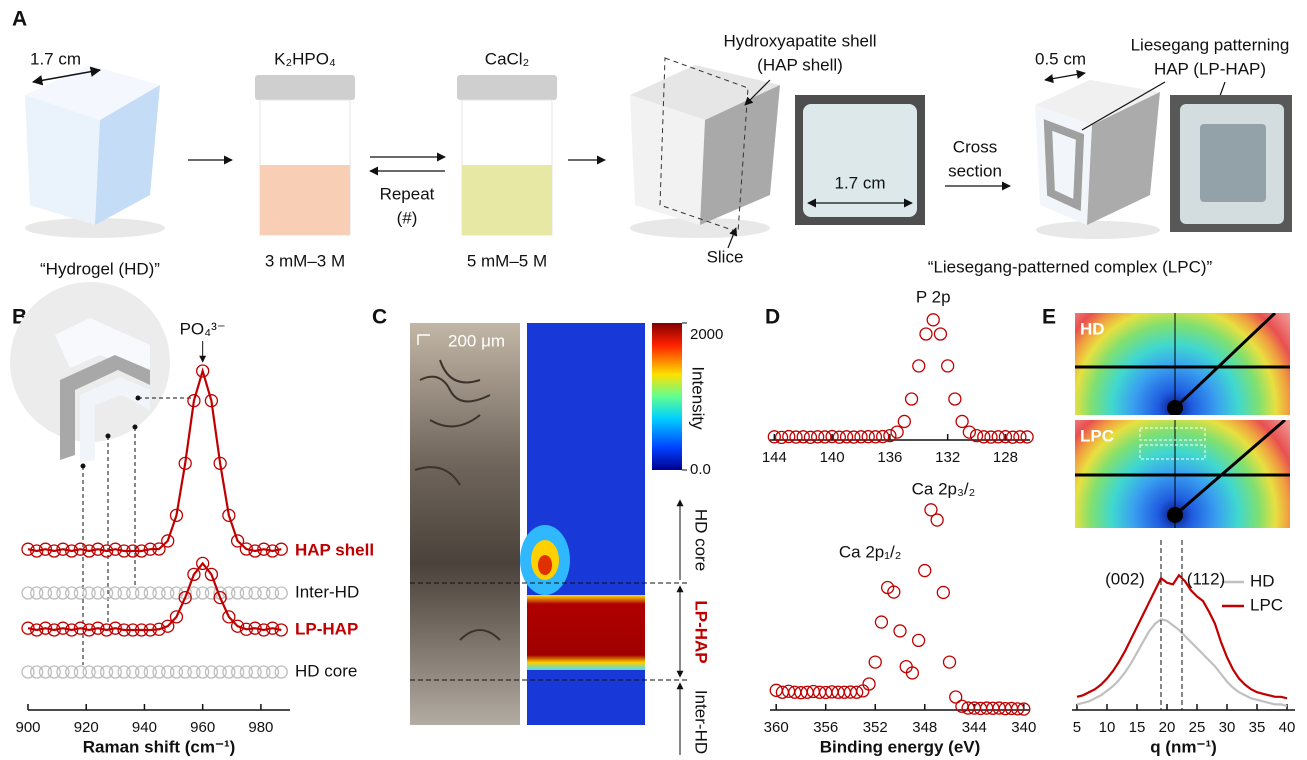 The image size is (1307, 760). Describe the element at coordinates (1049, 317) in the screenshot. I see `panel-label: E` at that location.